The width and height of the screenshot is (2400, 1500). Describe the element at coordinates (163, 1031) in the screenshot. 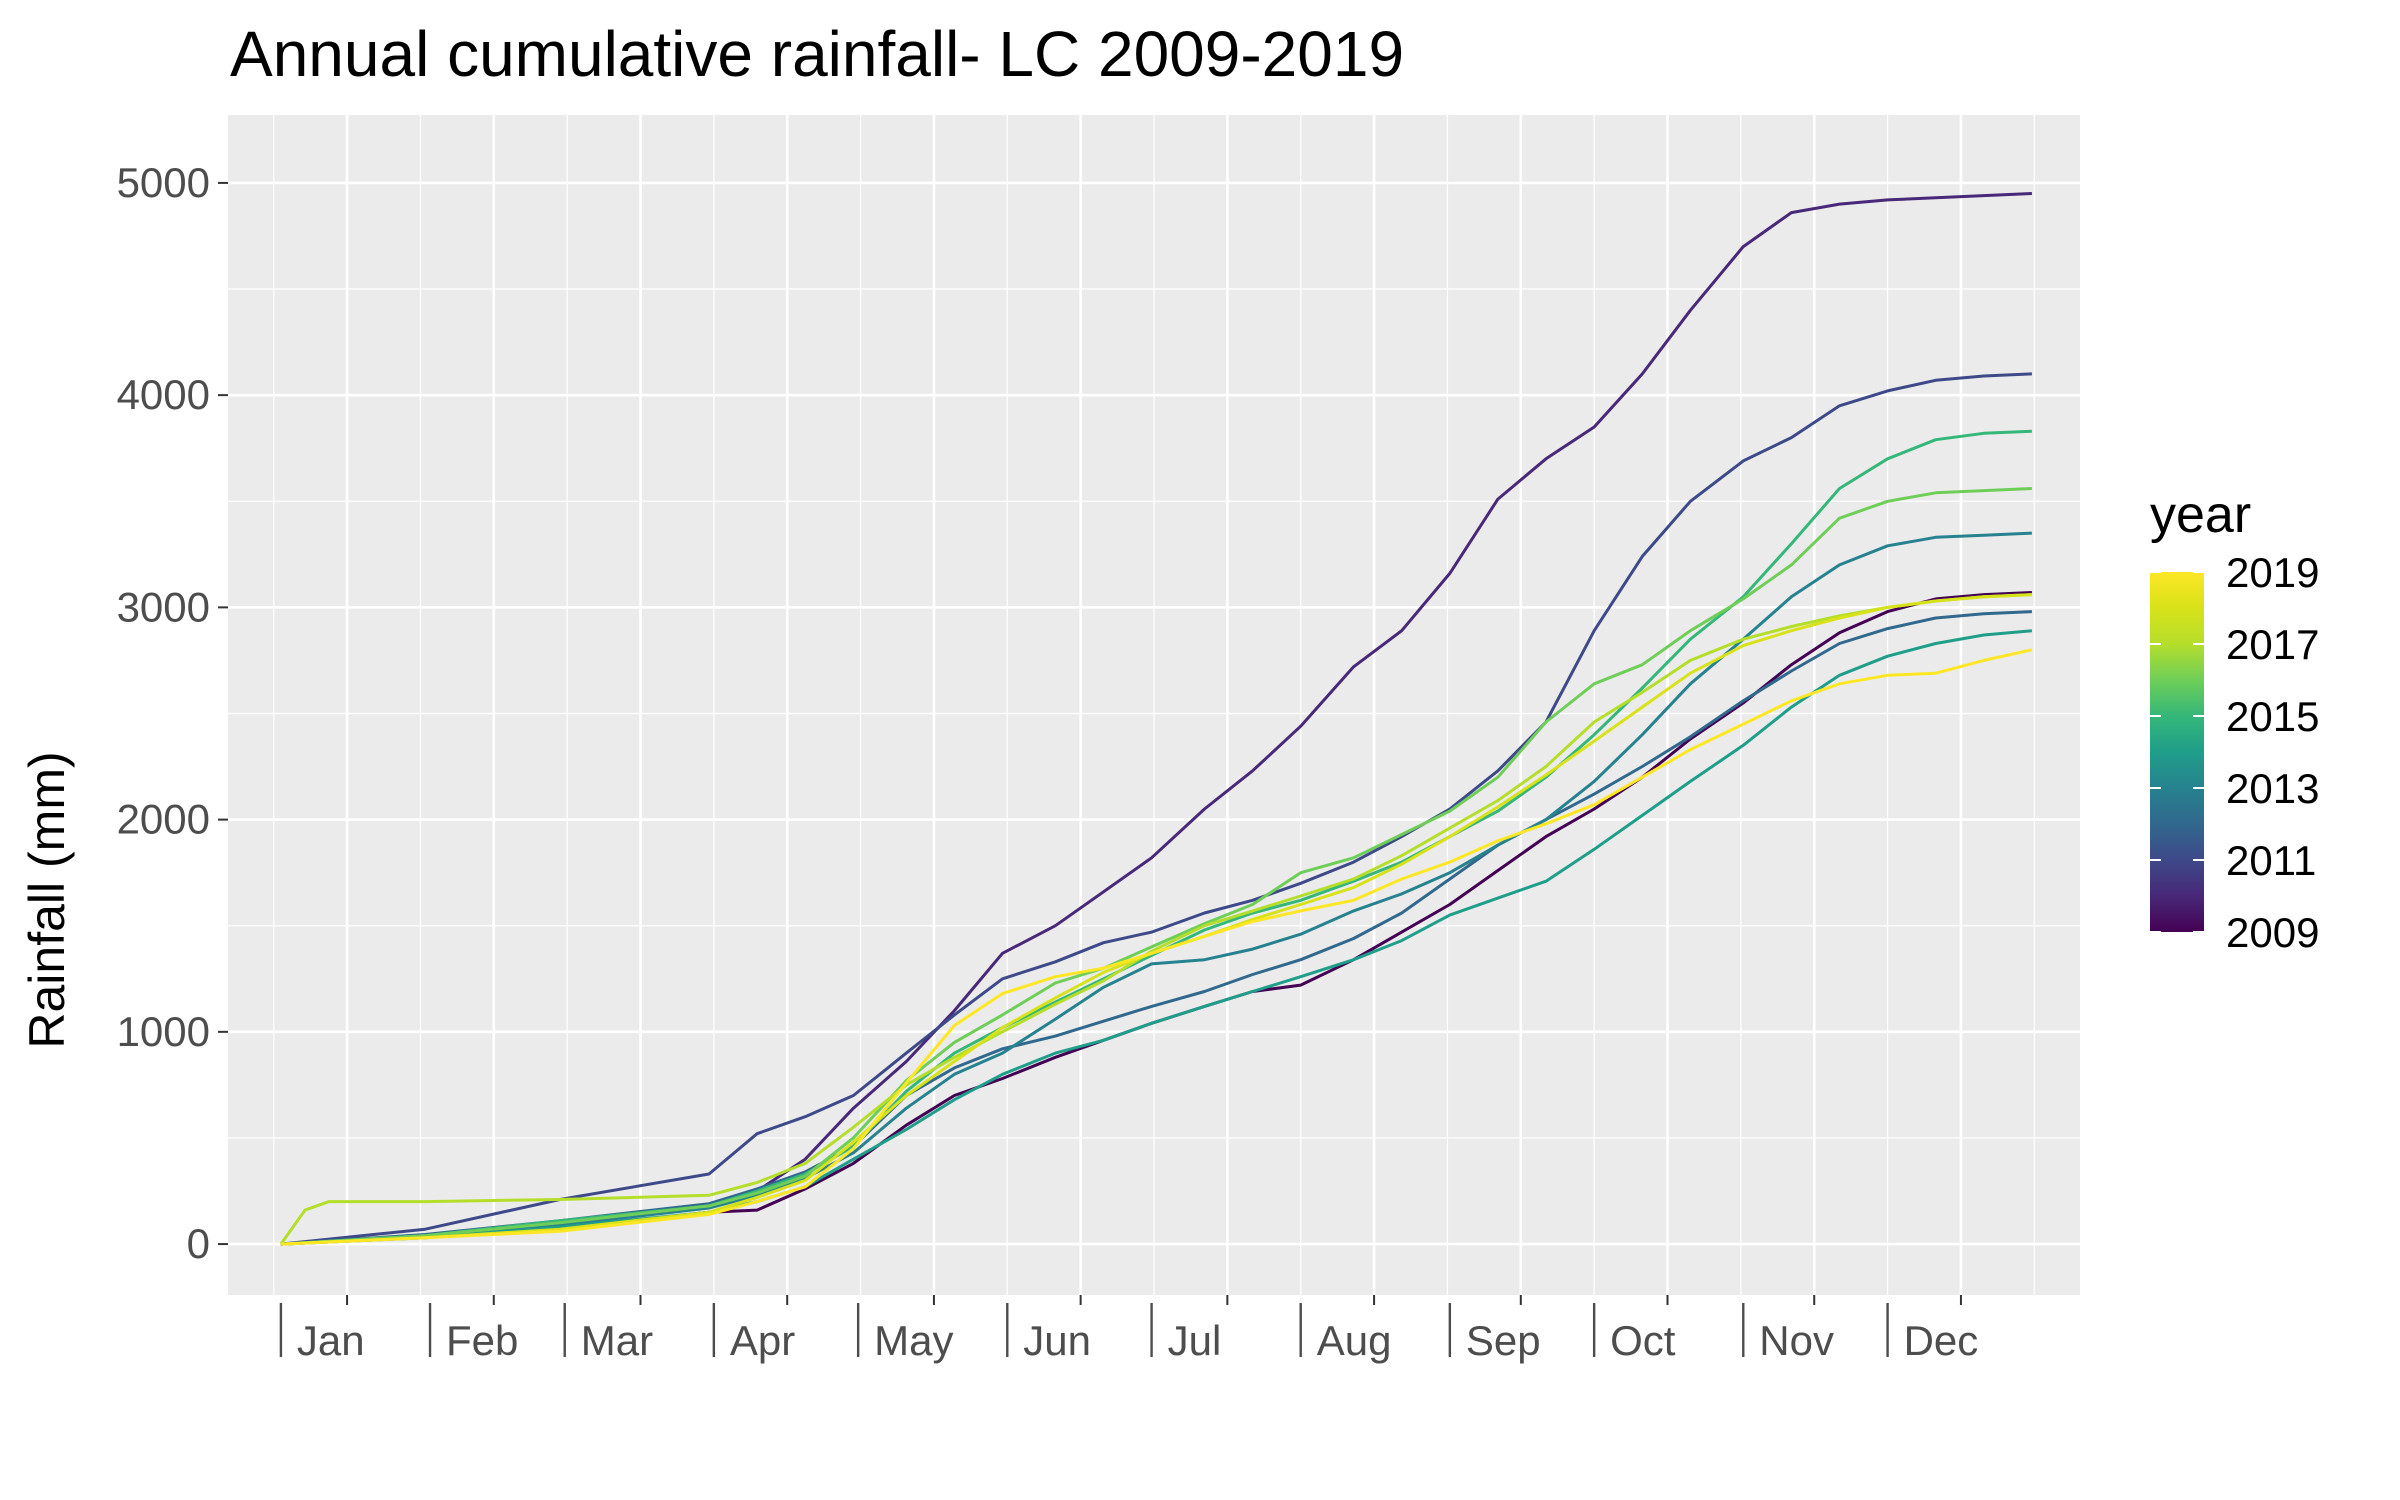

I see `y-tick-label: 1000` at that location.